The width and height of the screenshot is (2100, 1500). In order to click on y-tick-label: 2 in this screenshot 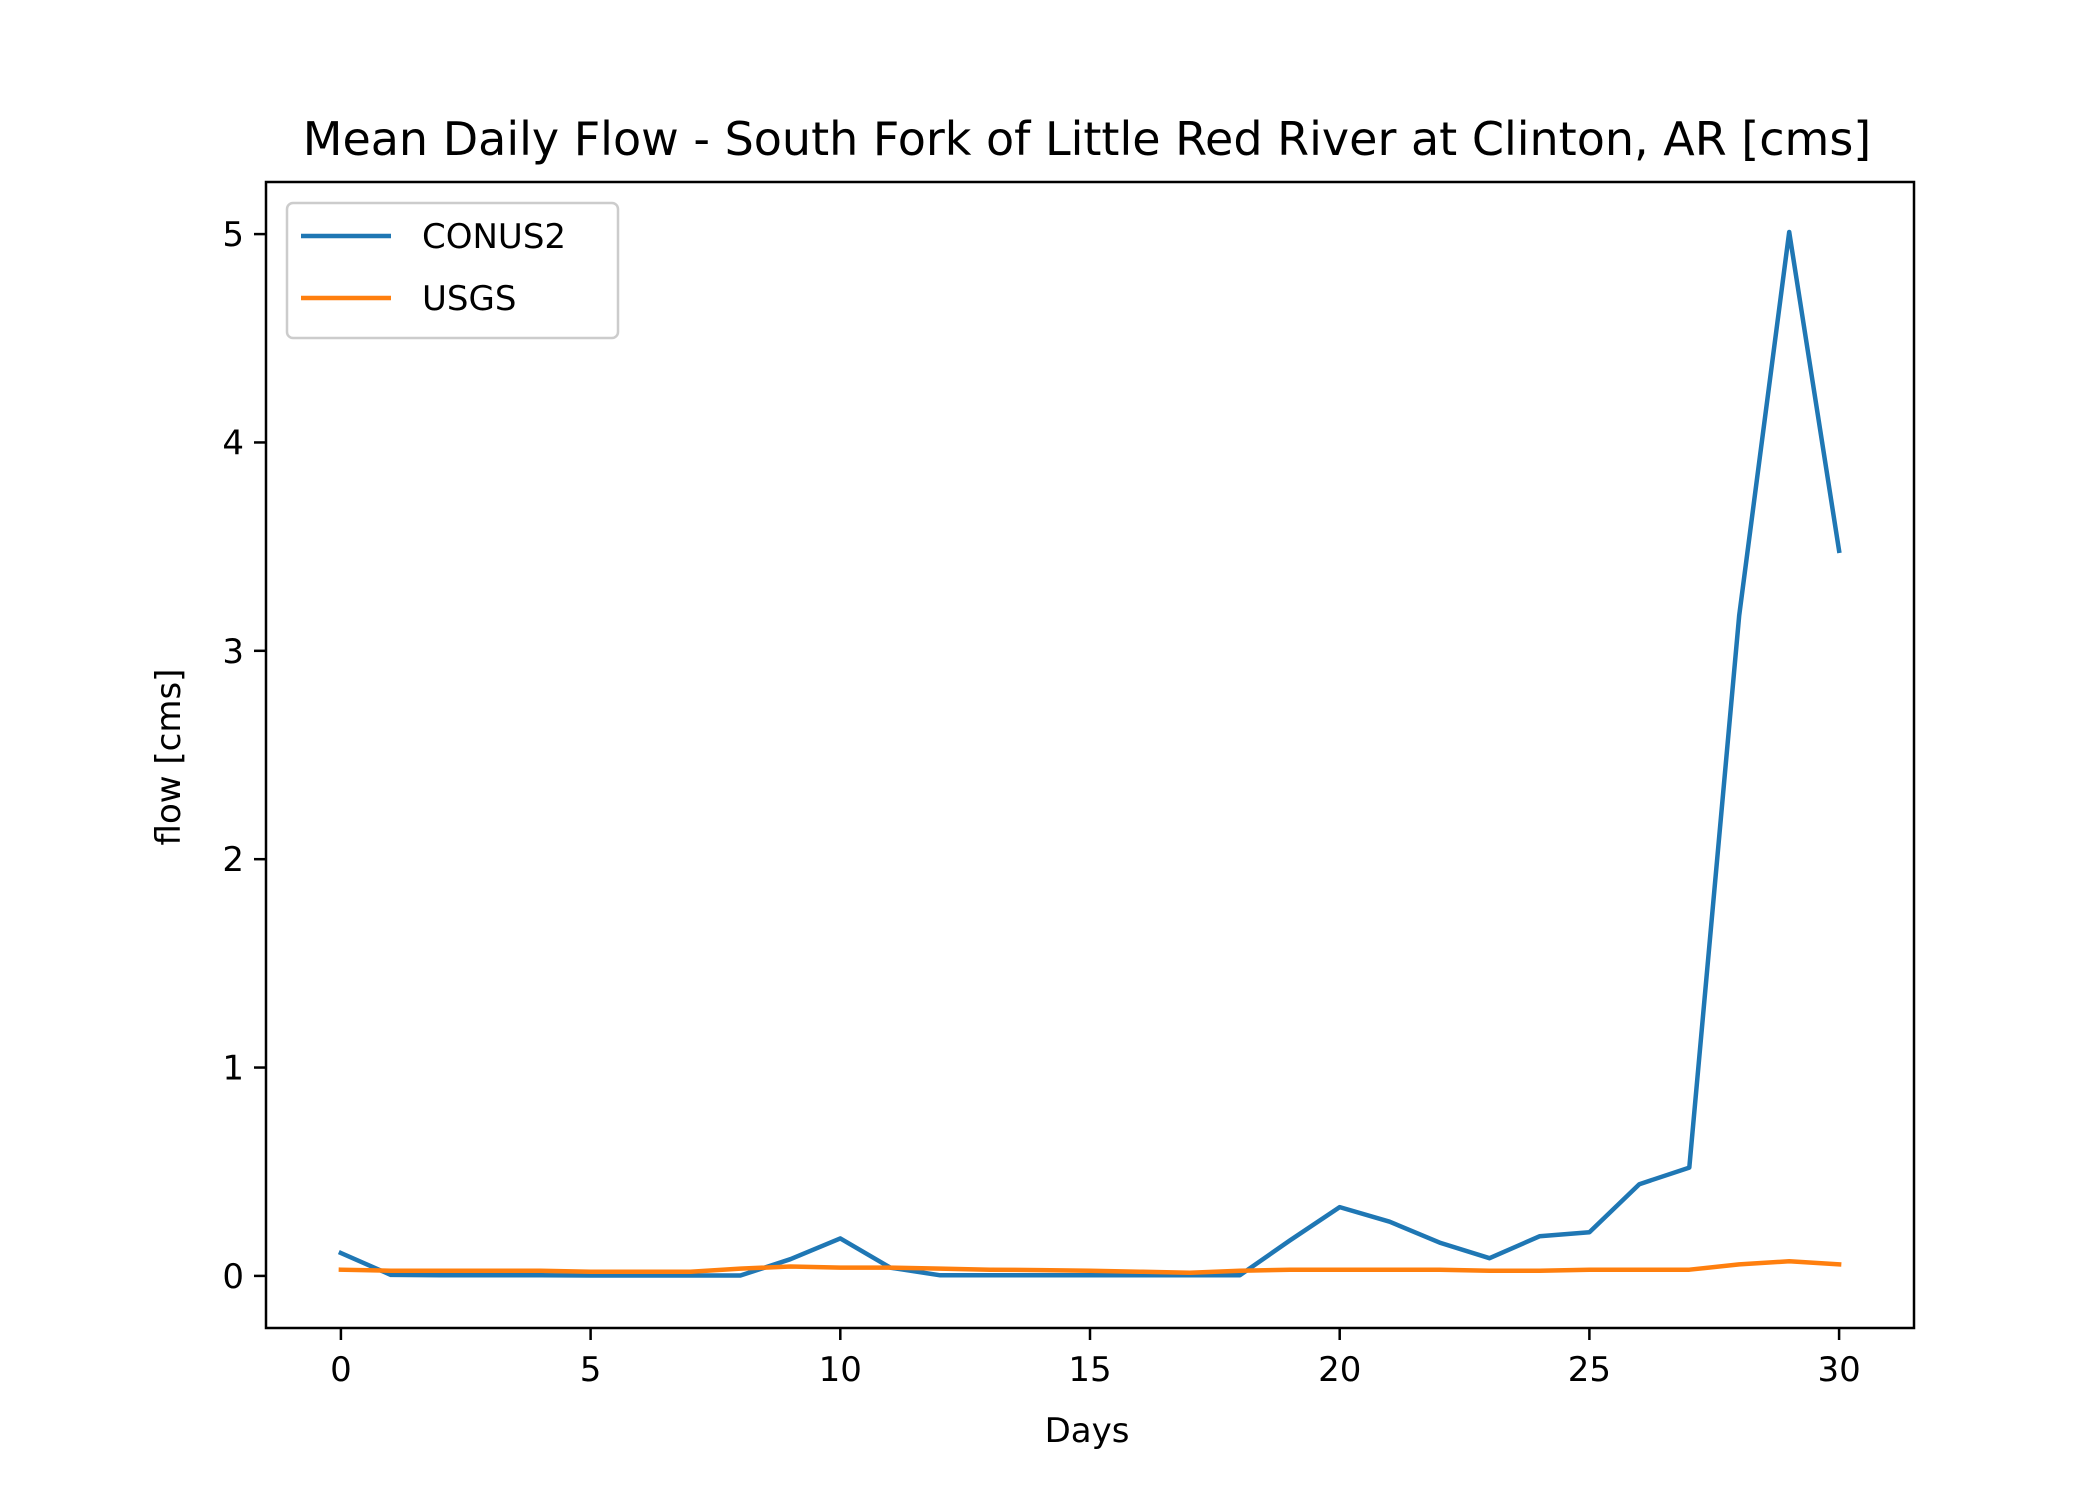, I will do `click(233, 860)`.